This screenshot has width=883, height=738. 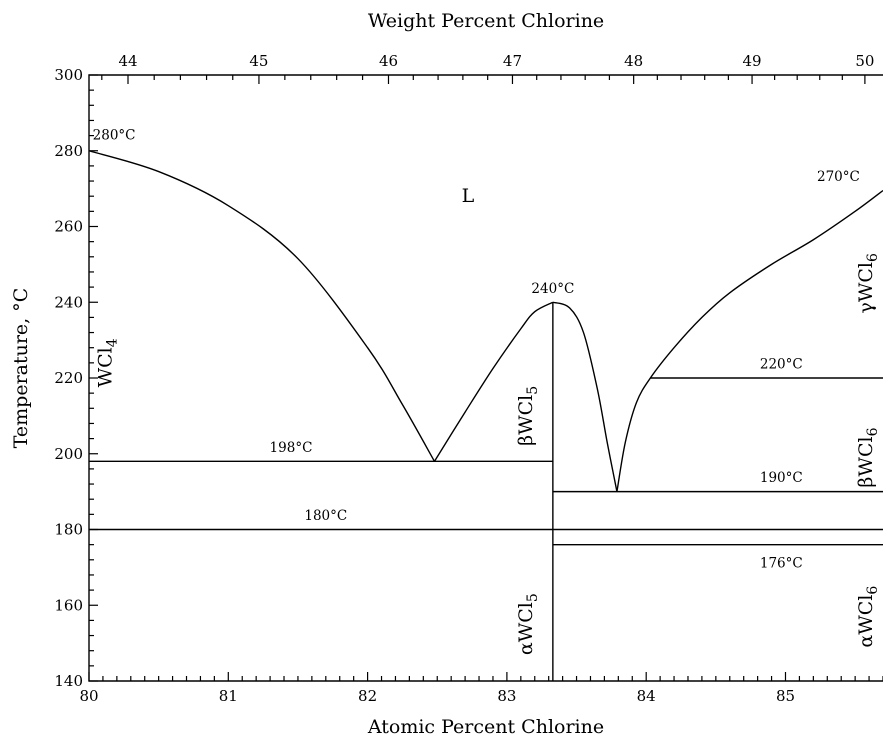 What do you see at coordinates (781, 478) in the screenshot?
I see `temperature-label: 190°C` at bounding box center [781, 478].